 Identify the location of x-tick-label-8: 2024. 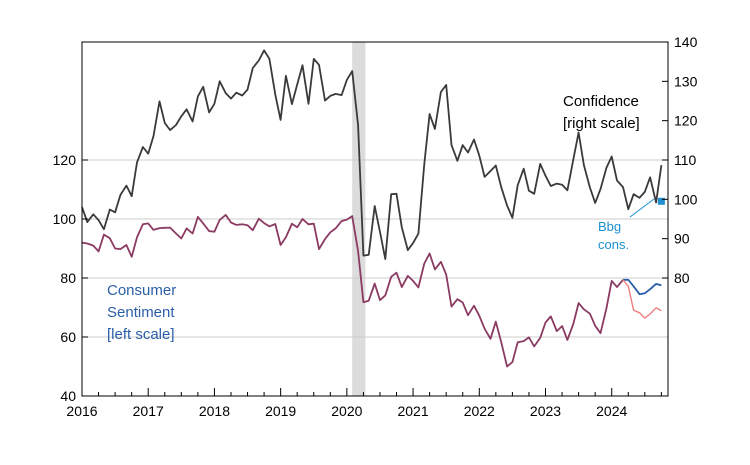
(611, 411).